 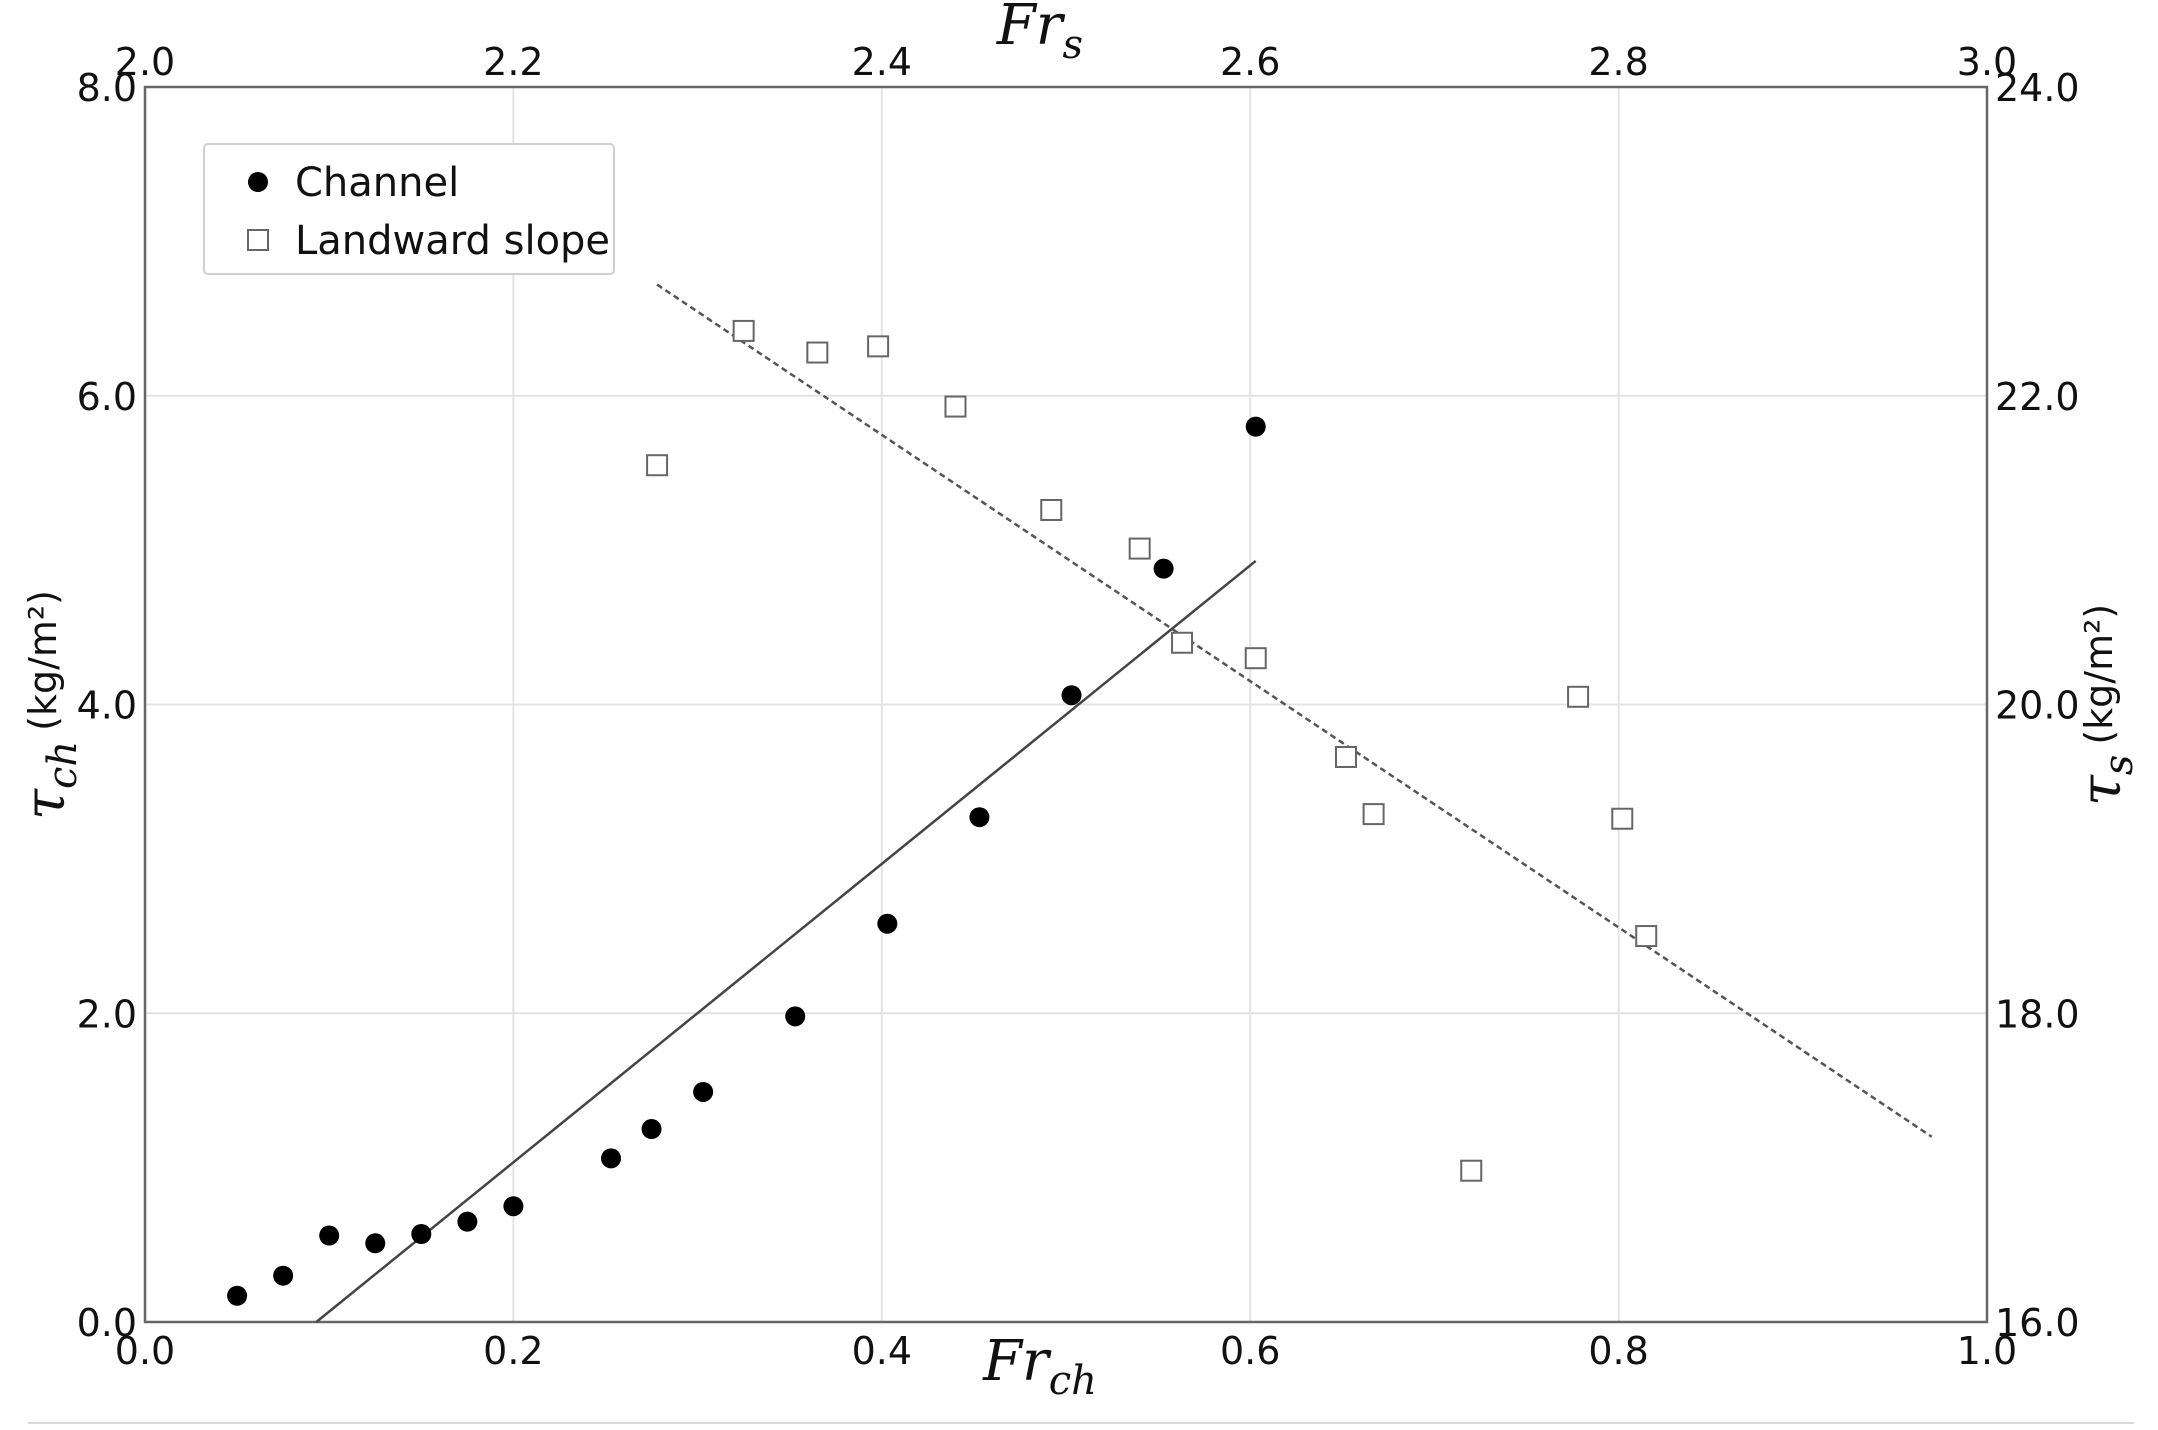 What do you see at coordinates (107, 1323) in the screenshot?
I see `y-left-tick-label: 0.0` at bounding box center [107, 1323].